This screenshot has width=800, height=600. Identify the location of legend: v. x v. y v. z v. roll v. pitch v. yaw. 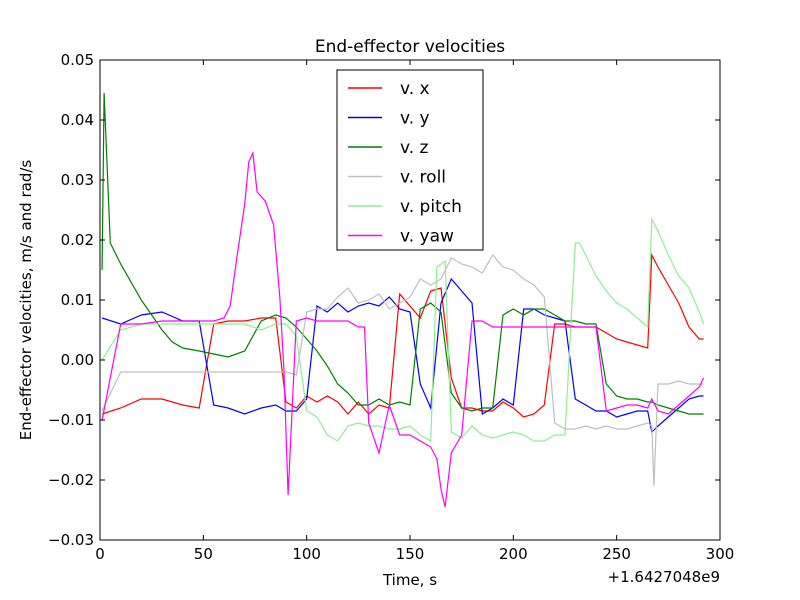
(410, 160).